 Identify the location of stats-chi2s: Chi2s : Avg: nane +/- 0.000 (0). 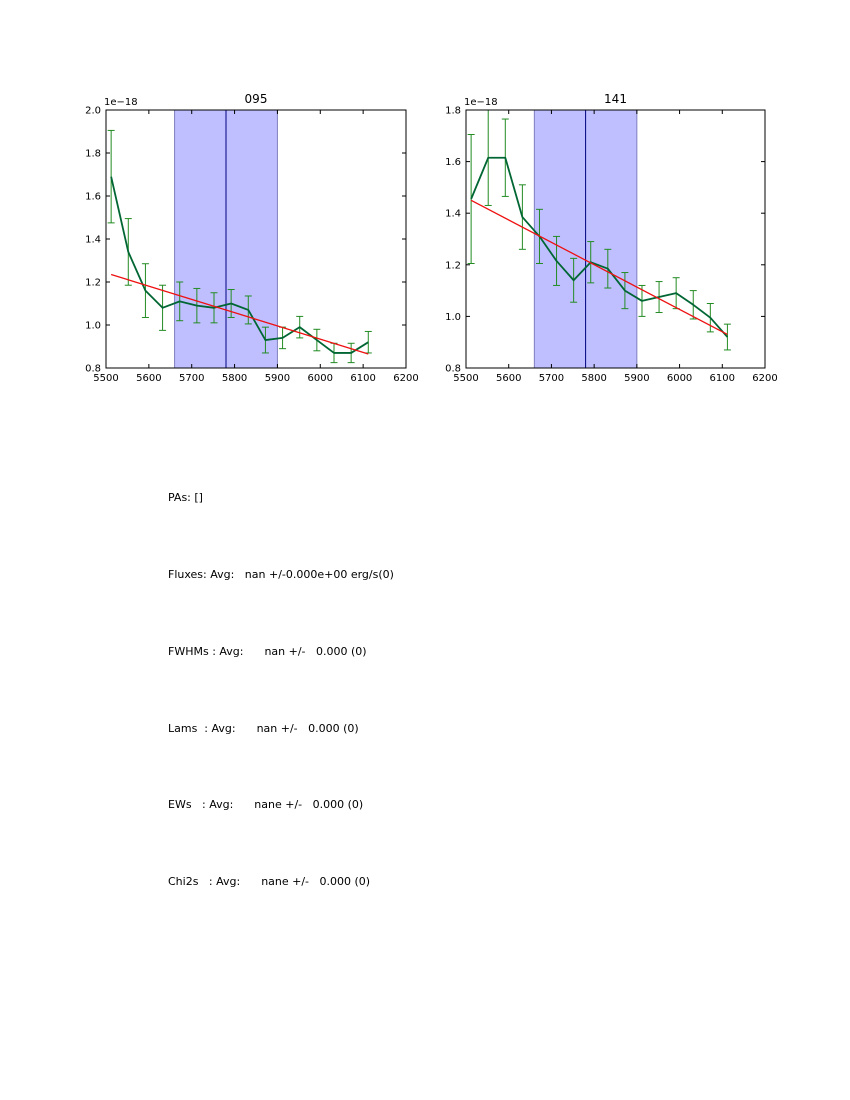
(269, 882).